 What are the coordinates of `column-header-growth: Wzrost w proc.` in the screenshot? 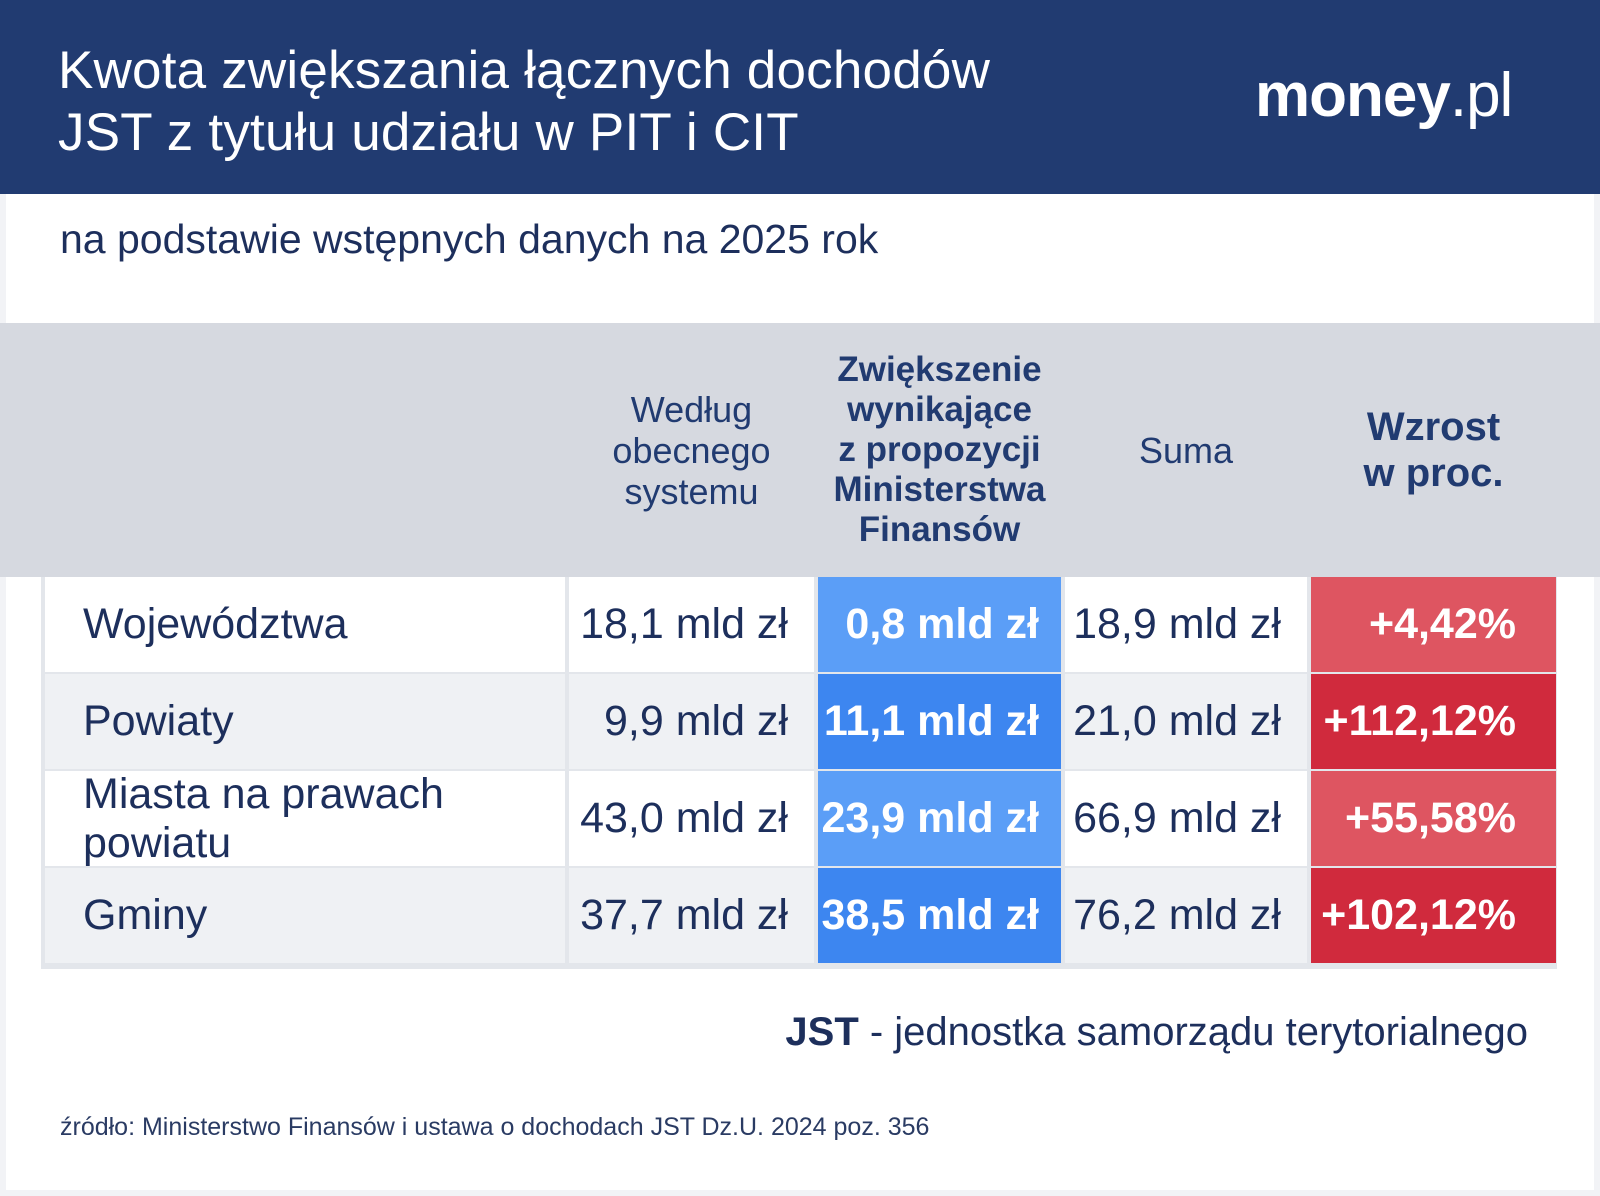 It's located at (1433, 450).